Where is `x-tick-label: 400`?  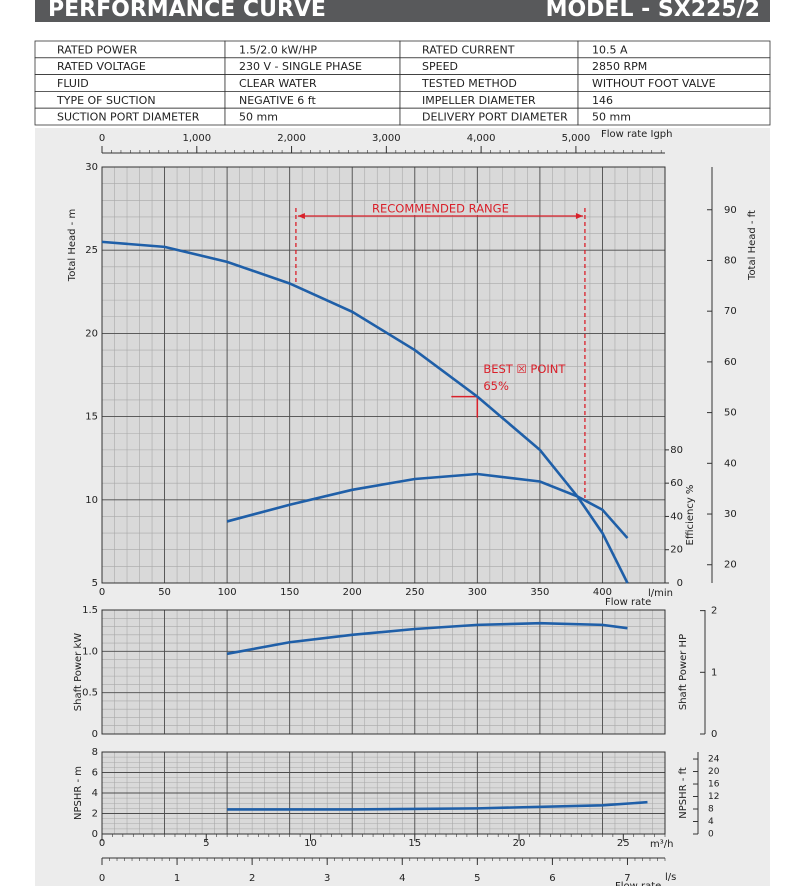 x-tick-label: 400 is located at coordinates (602, 592).